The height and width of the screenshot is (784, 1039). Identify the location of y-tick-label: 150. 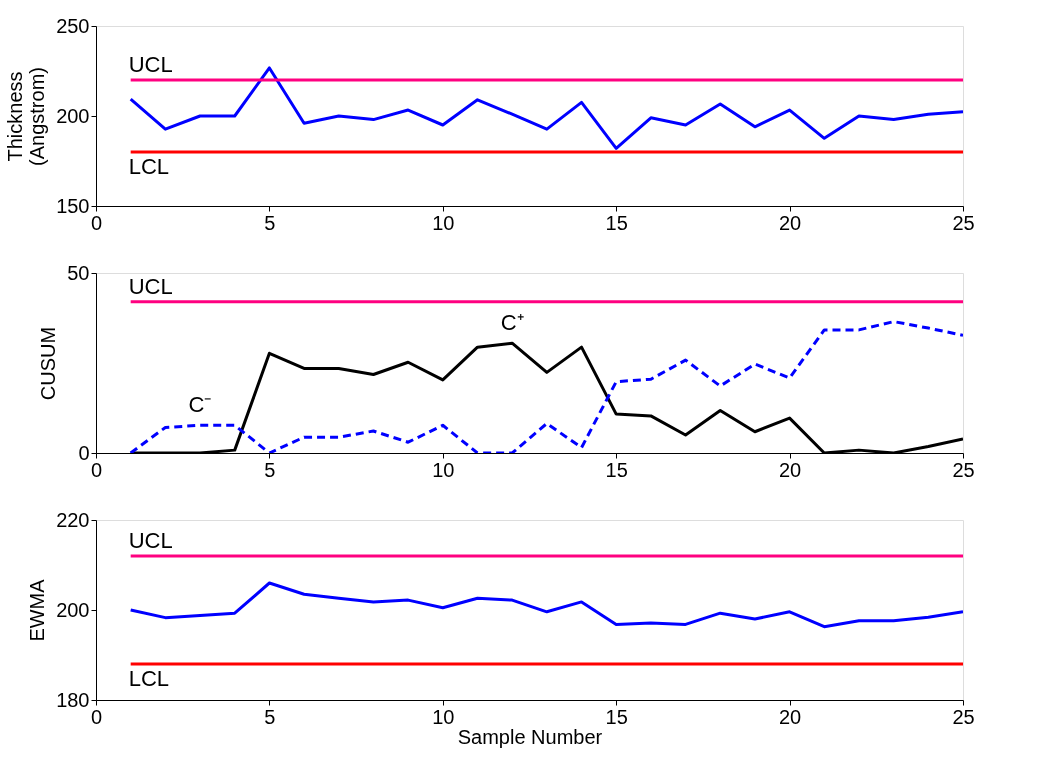
(73, 205).